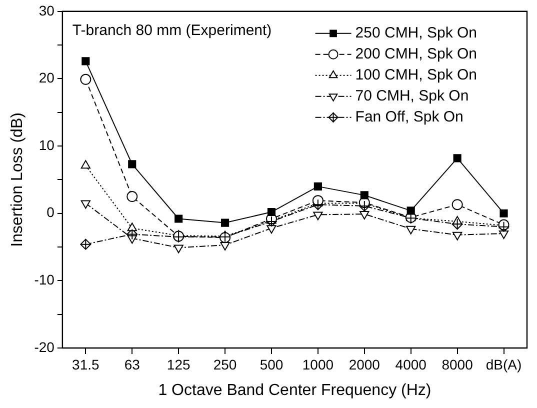  Describe the element at coordinates (44, 280) in the screenshot. I see `y-tick-label: -10` at that location.